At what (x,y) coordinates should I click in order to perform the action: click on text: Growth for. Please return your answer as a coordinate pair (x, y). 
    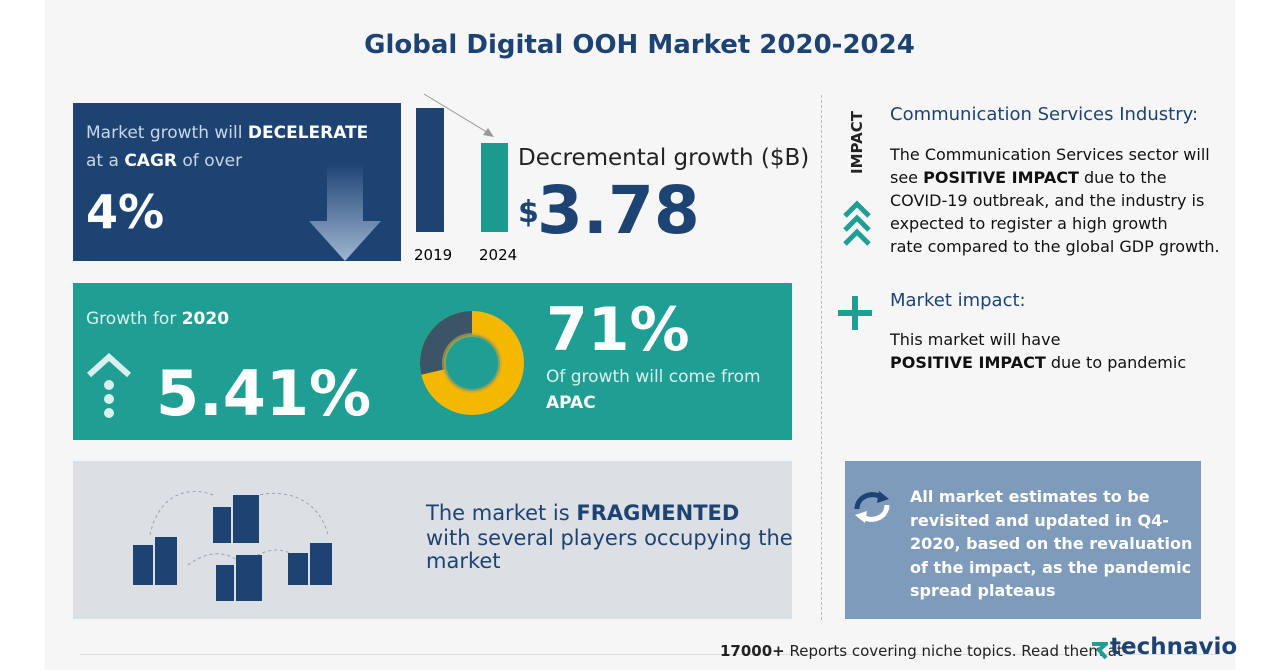
    Looking at the image, I should click on (131, 319).